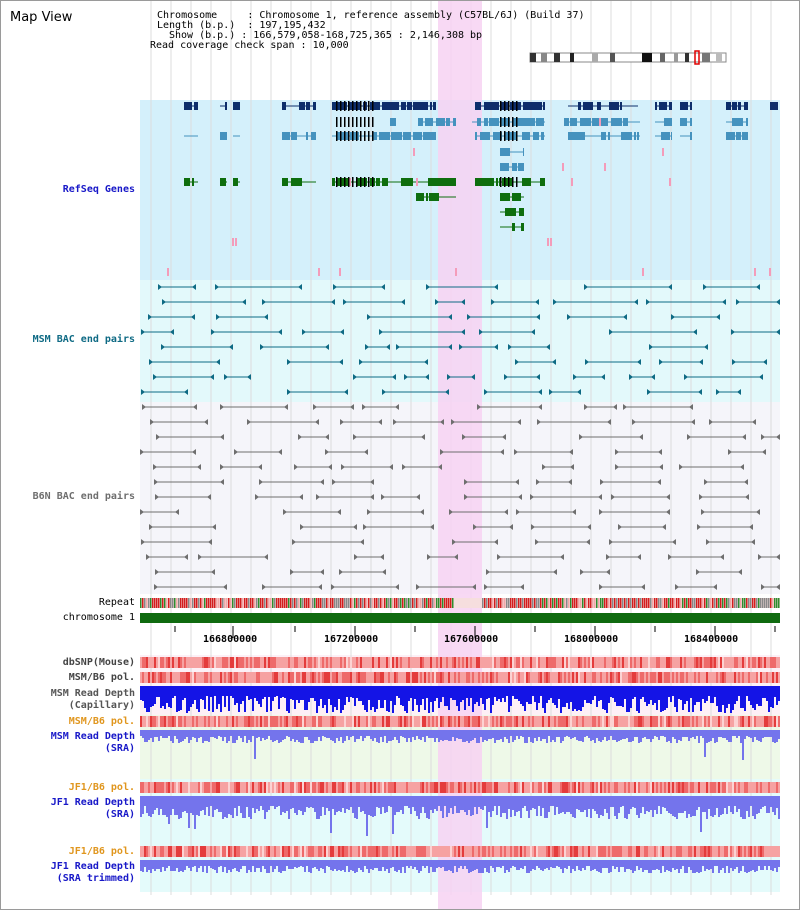  What do you see at coordinates (460, 816) in the screenshot?
I see `jf1-sra-depth` at bounding box center [460, 816].